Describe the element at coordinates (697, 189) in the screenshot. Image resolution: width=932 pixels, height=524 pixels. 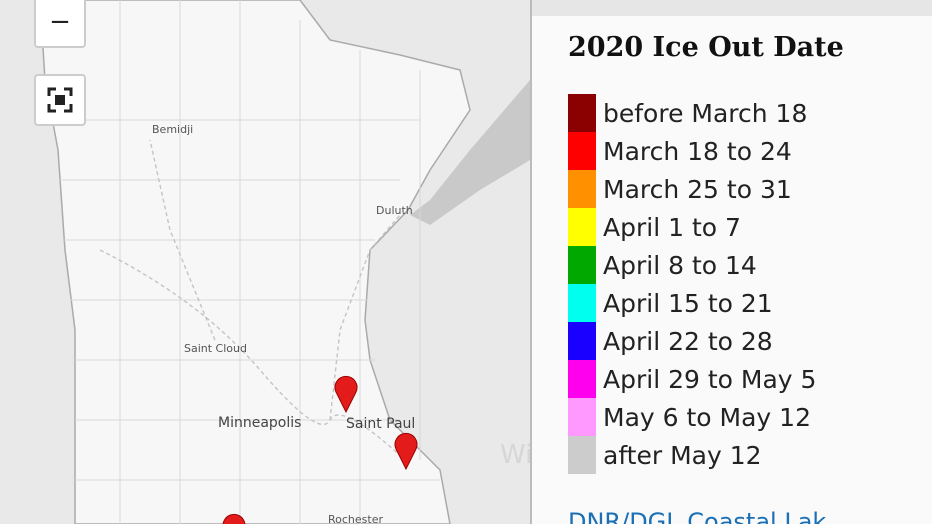
I see `legend-label: March 25 to 31` at that location.